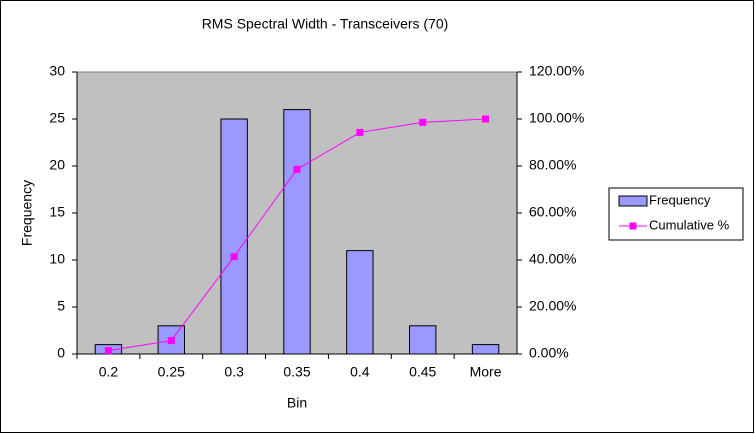  I want to click on x-tick-label: 0.45, so click(422, 372).